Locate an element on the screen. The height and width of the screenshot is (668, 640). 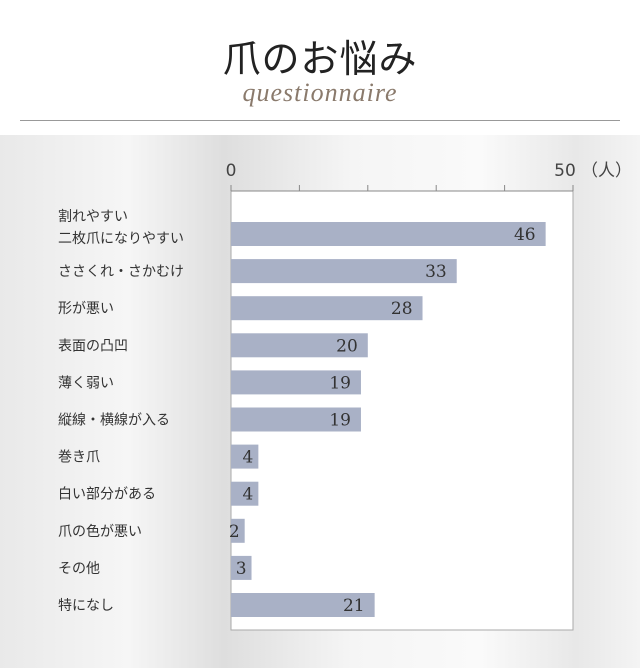
category-label: 形が悪い is located at coordinates (86, 309).